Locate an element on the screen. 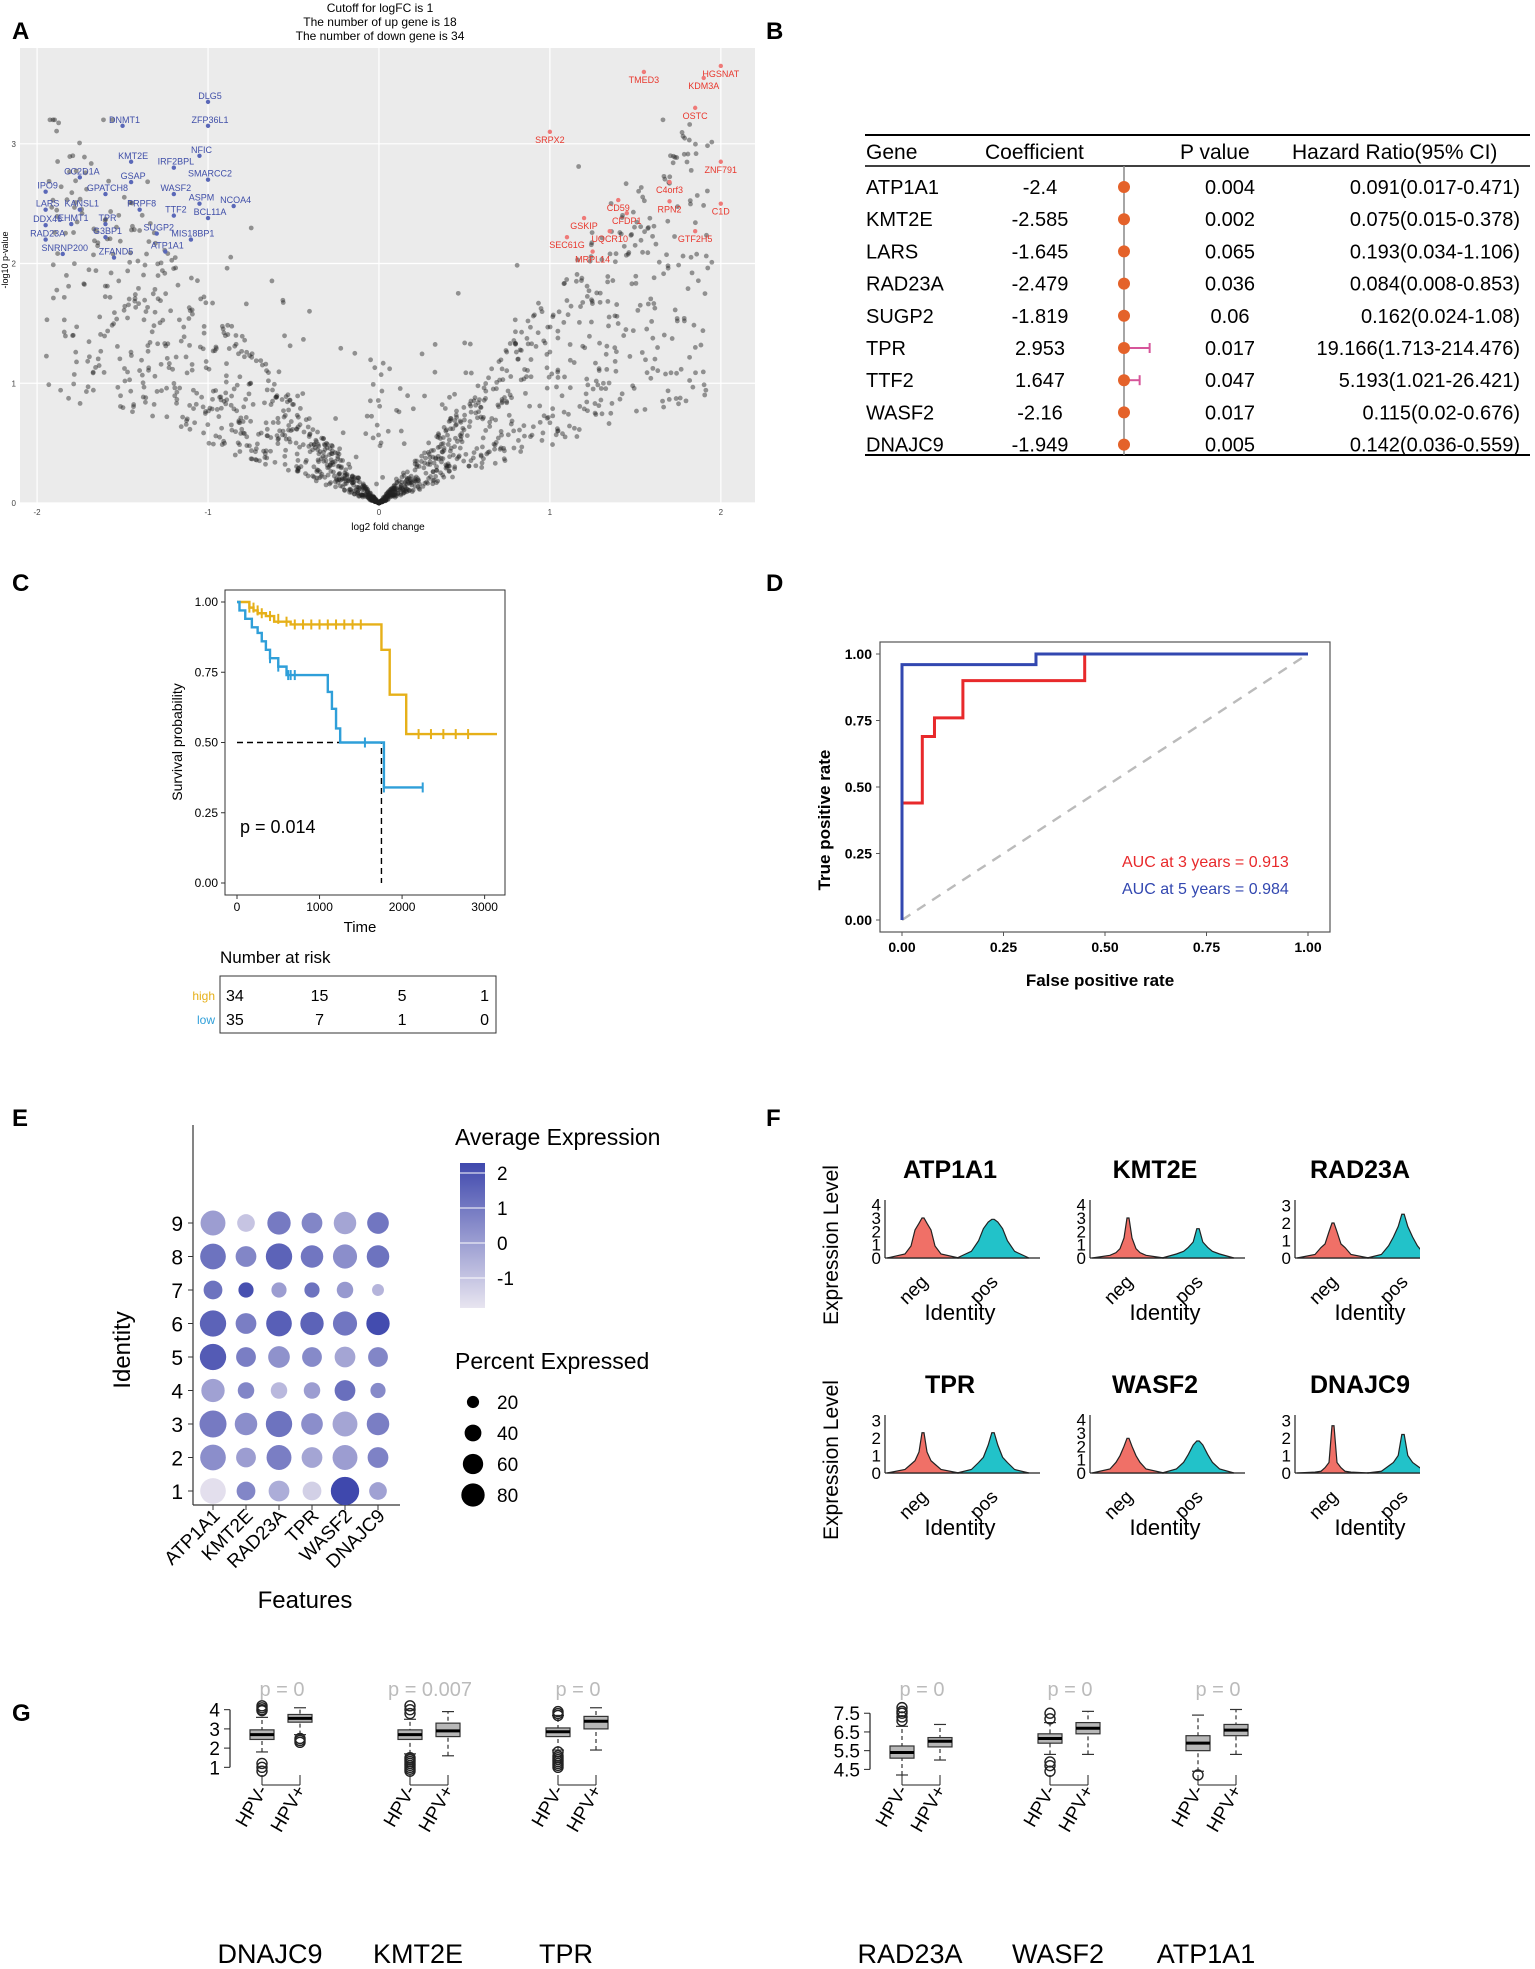 The height and width of the screenshot is (1969, 1535). forest-hazard-ratio: 0.084(0.008-0.853) is located at coordinates (1435, 285).